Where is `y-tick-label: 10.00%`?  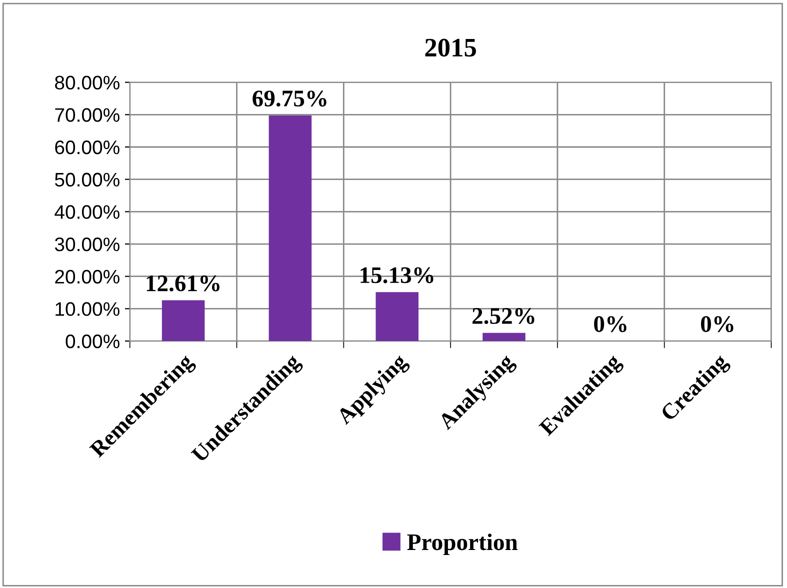
y-tick-label: 10.00% is located at coordinates (88, 309).